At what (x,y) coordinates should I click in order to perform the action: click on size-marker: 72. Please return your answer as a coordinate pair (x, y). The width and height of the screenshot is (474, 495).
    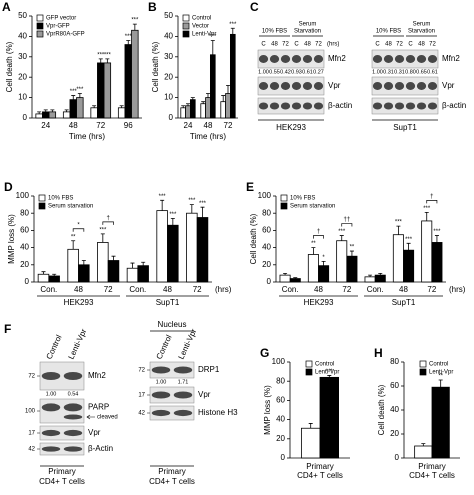
    Looking at the image, I should click on (31, 377).